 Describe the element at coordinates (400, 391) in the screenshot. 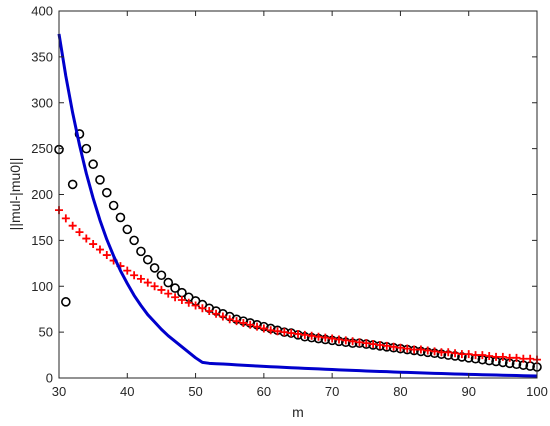

I see `x-tick-label: 80` at that location.